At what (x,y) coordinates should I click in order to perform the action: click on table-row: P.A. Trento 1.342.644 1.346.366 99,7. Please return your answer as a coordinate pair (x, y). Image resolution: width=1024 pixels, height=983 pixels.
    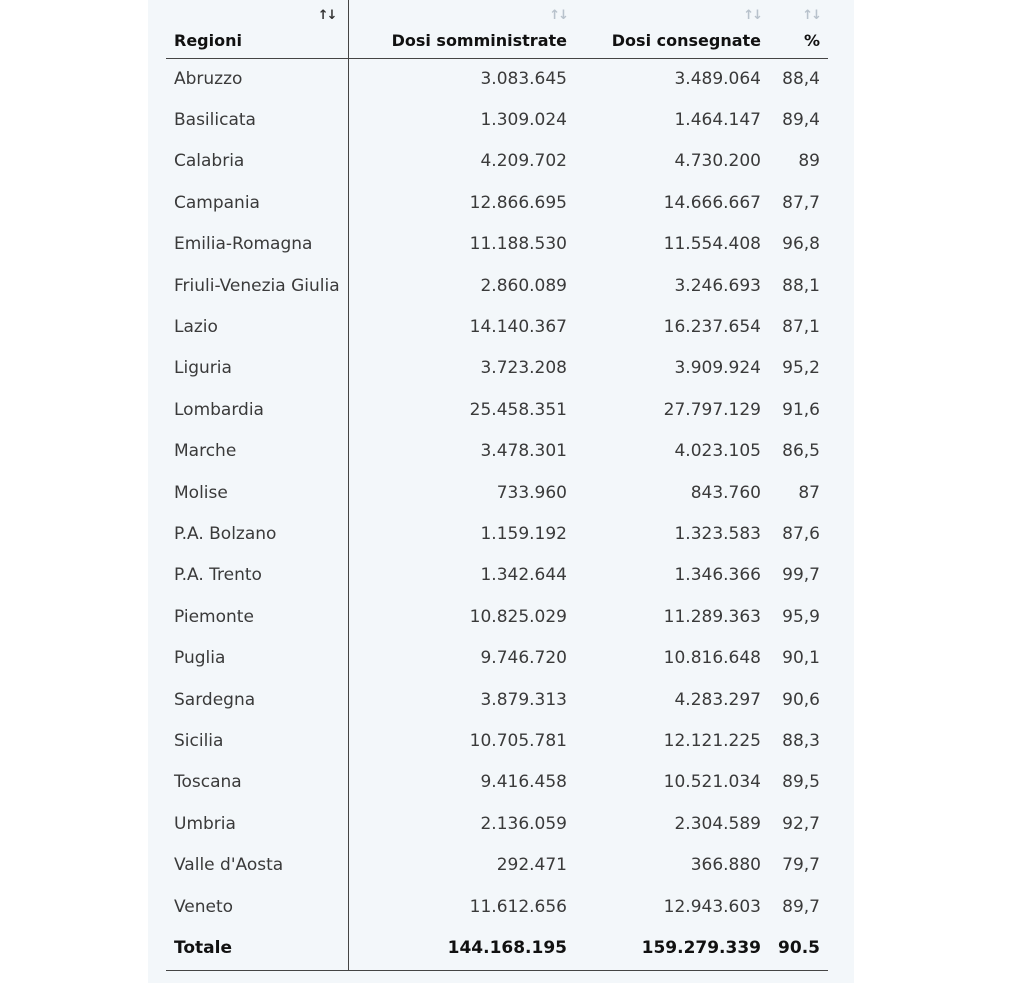
    Looking at the image, I should click on (497, 575).